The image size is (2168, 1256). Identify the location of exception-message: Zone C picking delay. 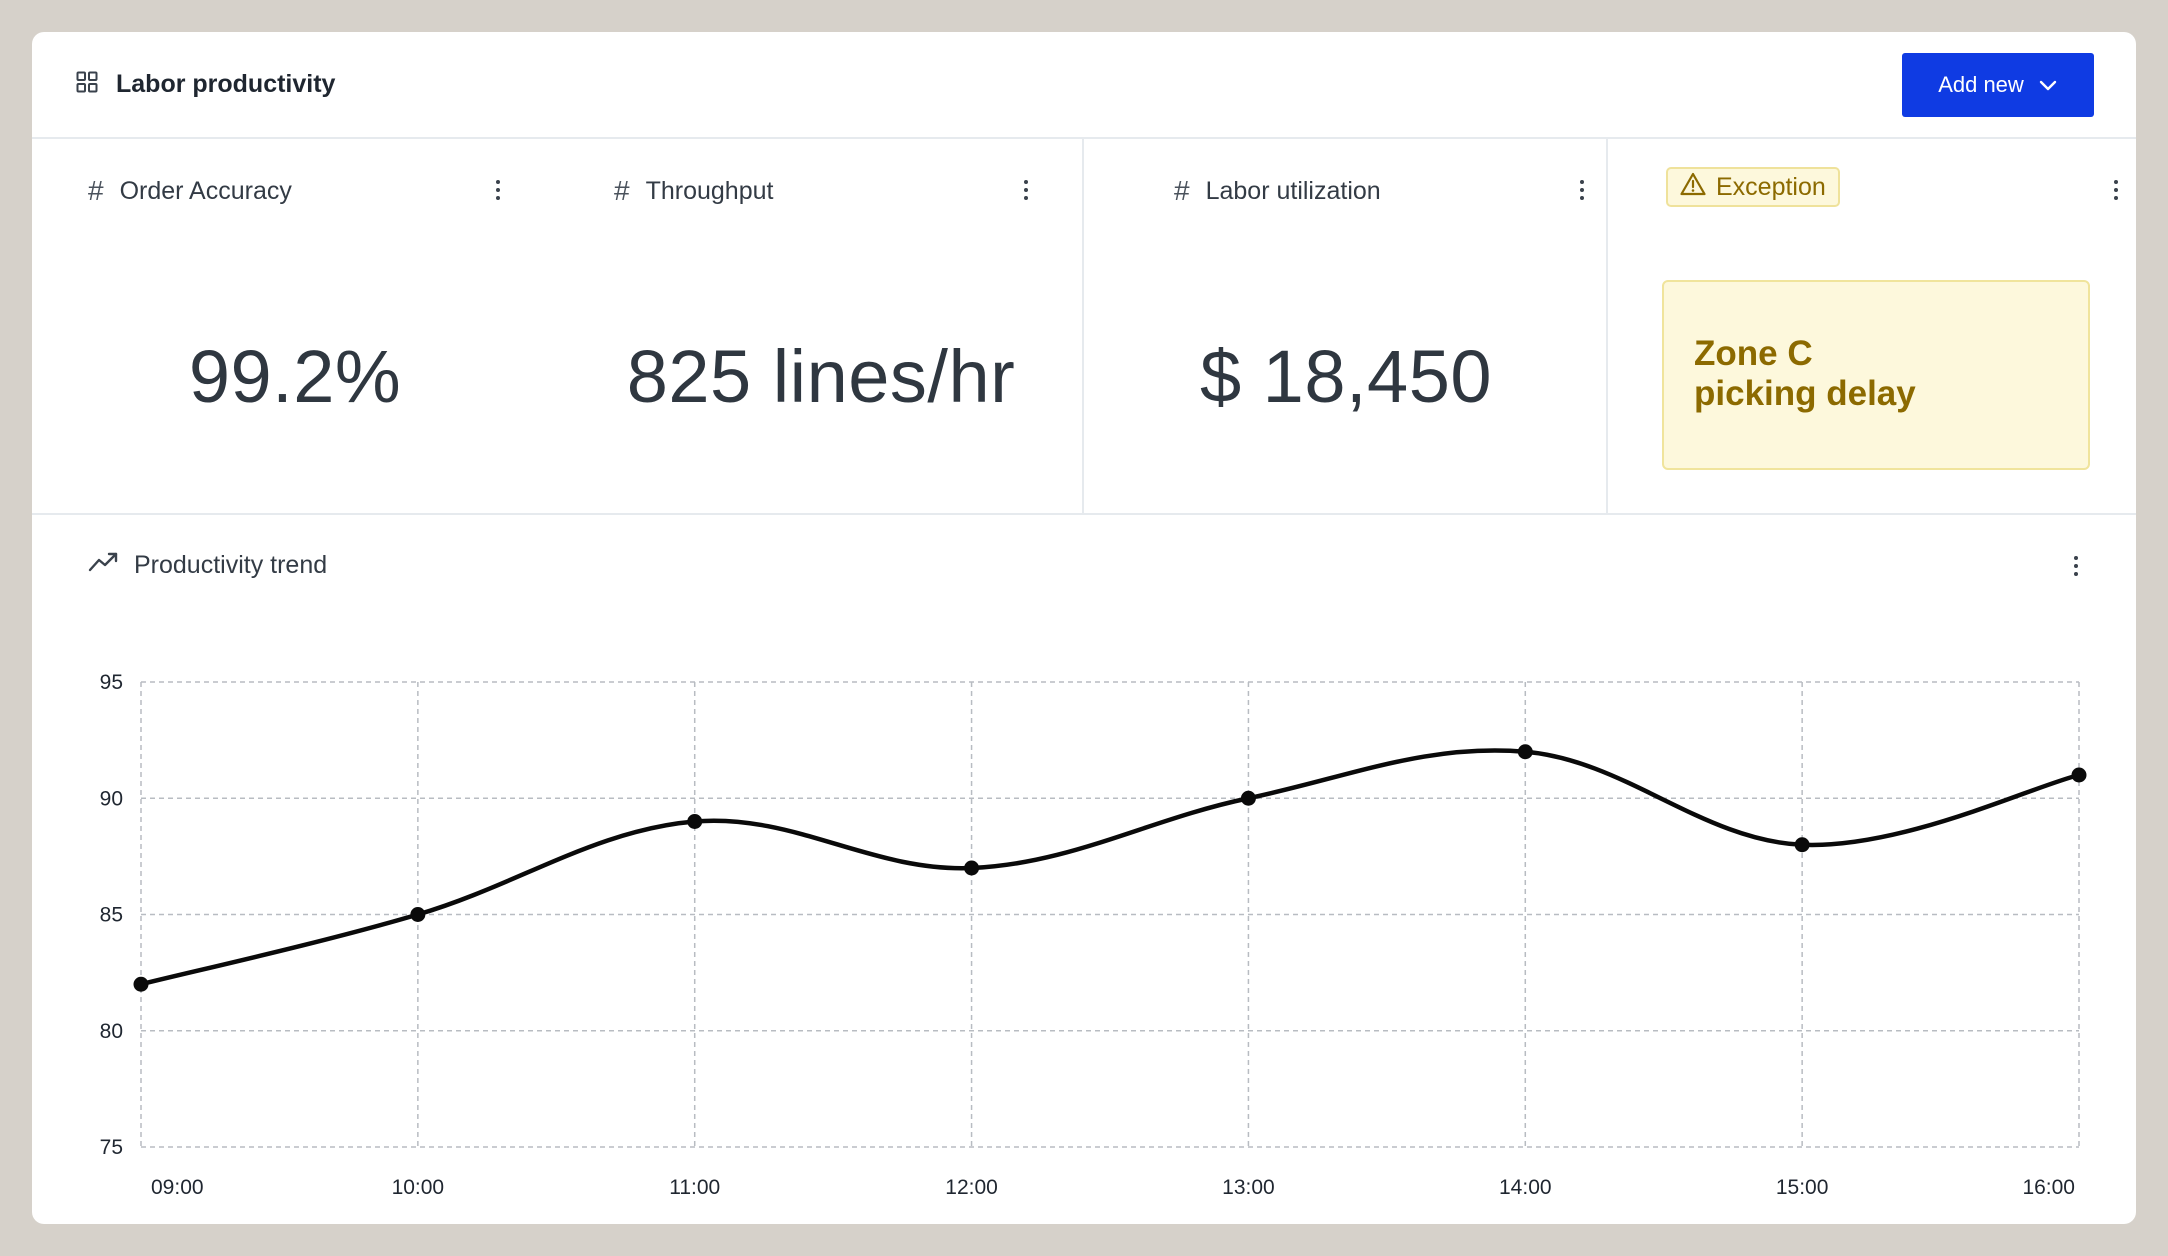
(1876, 375).